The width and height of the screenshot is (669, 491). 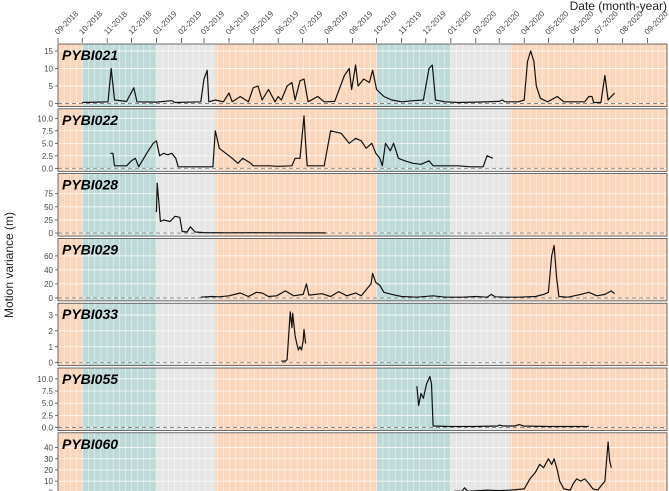 What do you see at coordinates (48, 194) in the screenshot?
I see `y-tick-label: 75` at bounding box center [48, 194].